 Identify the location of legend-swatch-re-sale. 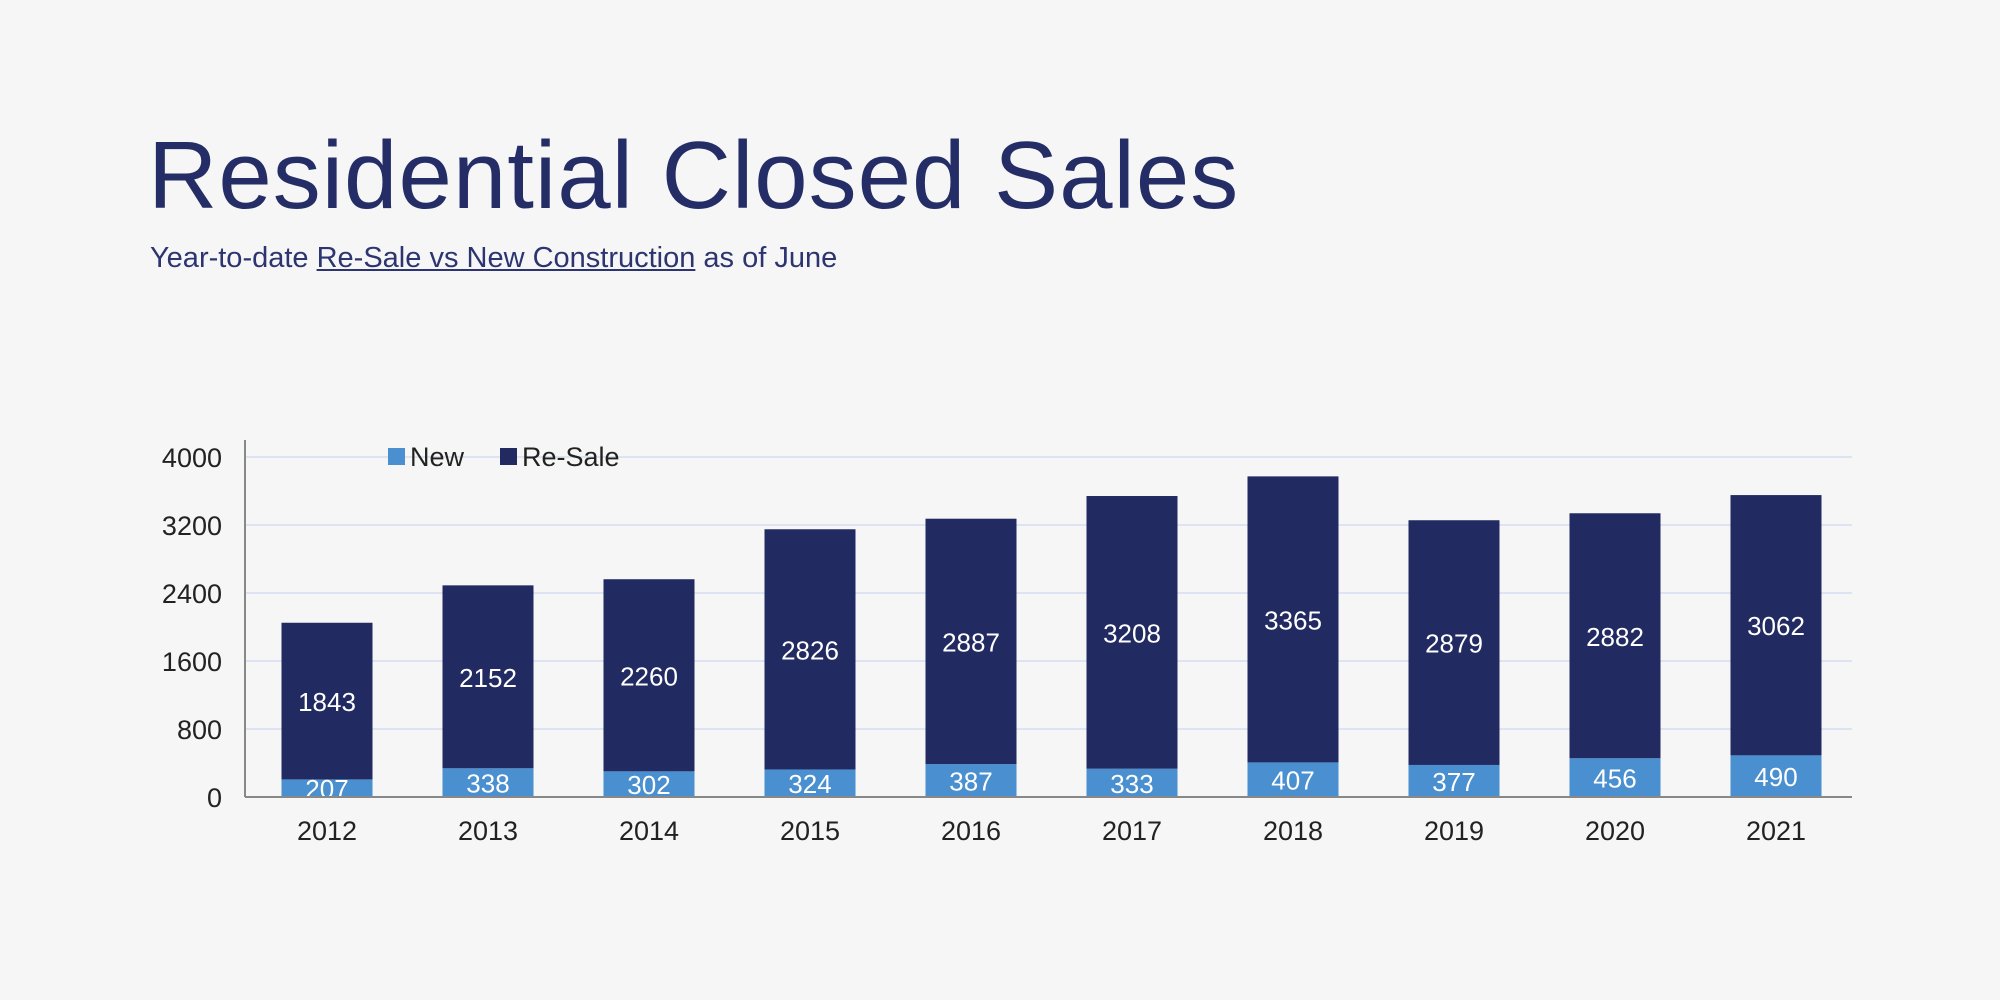
(508, 456).